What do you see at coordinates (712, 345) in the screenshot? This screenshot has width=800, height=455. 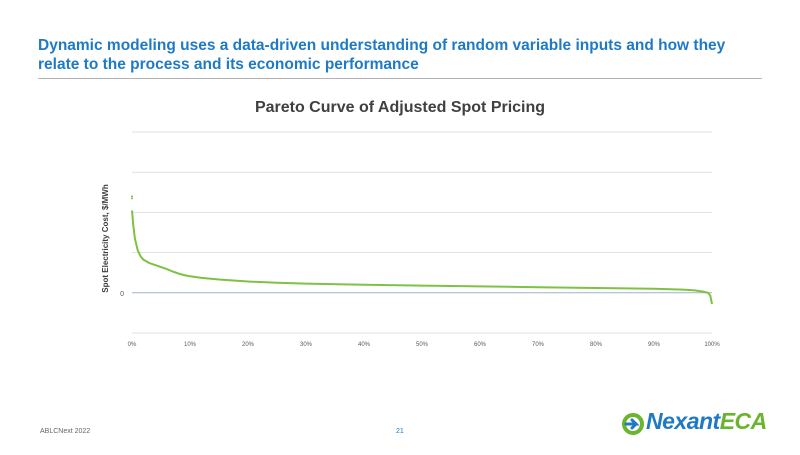 I see `x-tick-label: 100%` at bounding box center [712, 345].